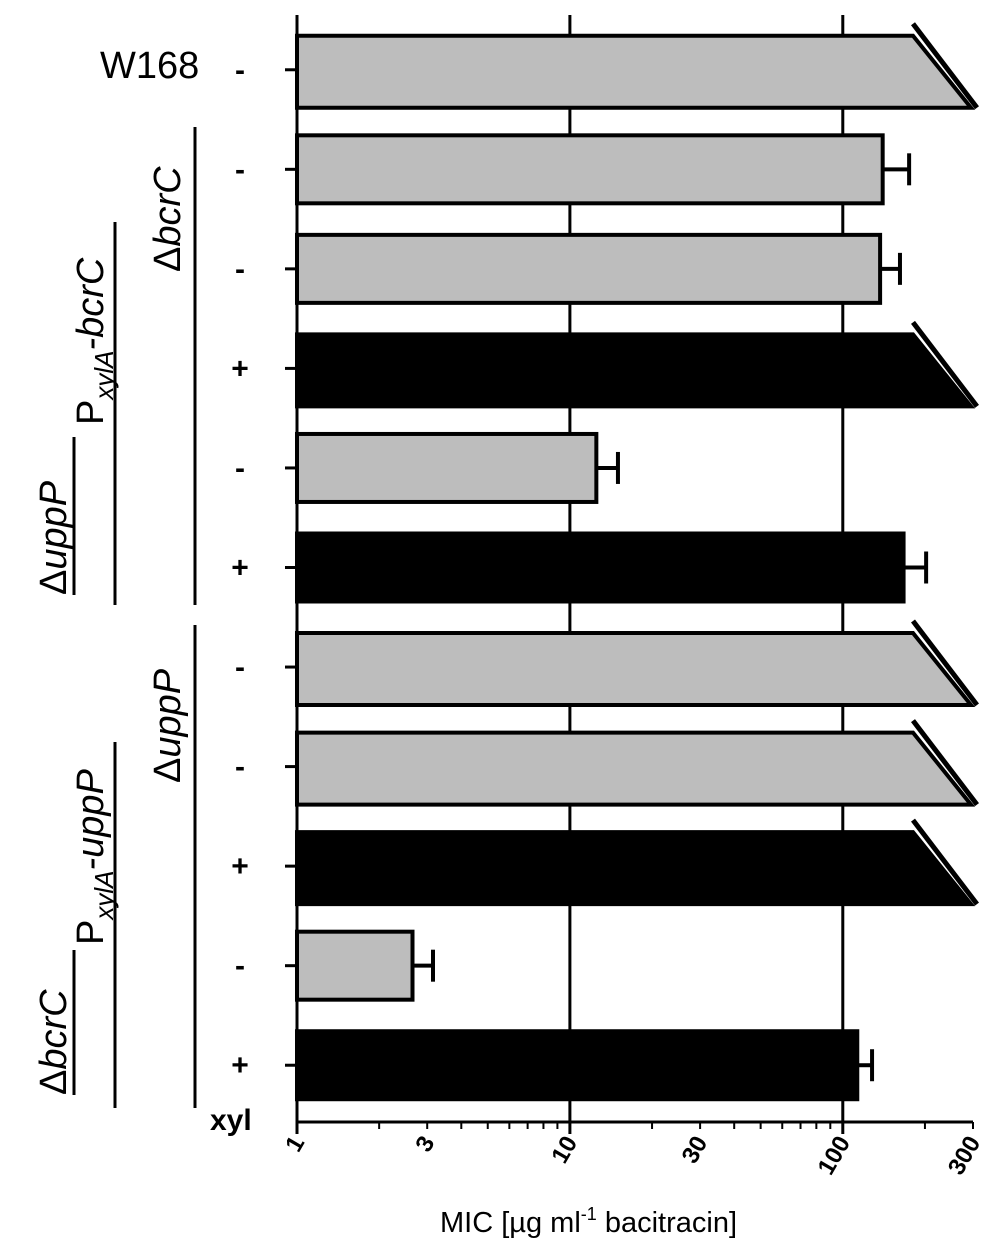 Image resolution: width=1000 pixels, height=1255 pixels. Describe the element at coordinates (240, 1065) in the screenshot. I see `xyl-sign-11: +` at that location.